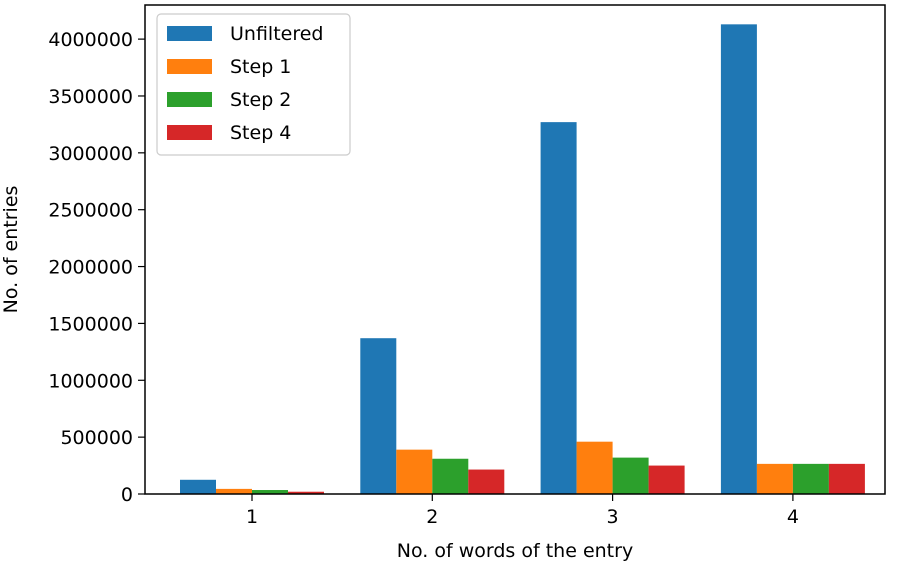  Describe the element at coordinates (260, 100) in the screenshot. I see `legend-label: Step 2` at that location.